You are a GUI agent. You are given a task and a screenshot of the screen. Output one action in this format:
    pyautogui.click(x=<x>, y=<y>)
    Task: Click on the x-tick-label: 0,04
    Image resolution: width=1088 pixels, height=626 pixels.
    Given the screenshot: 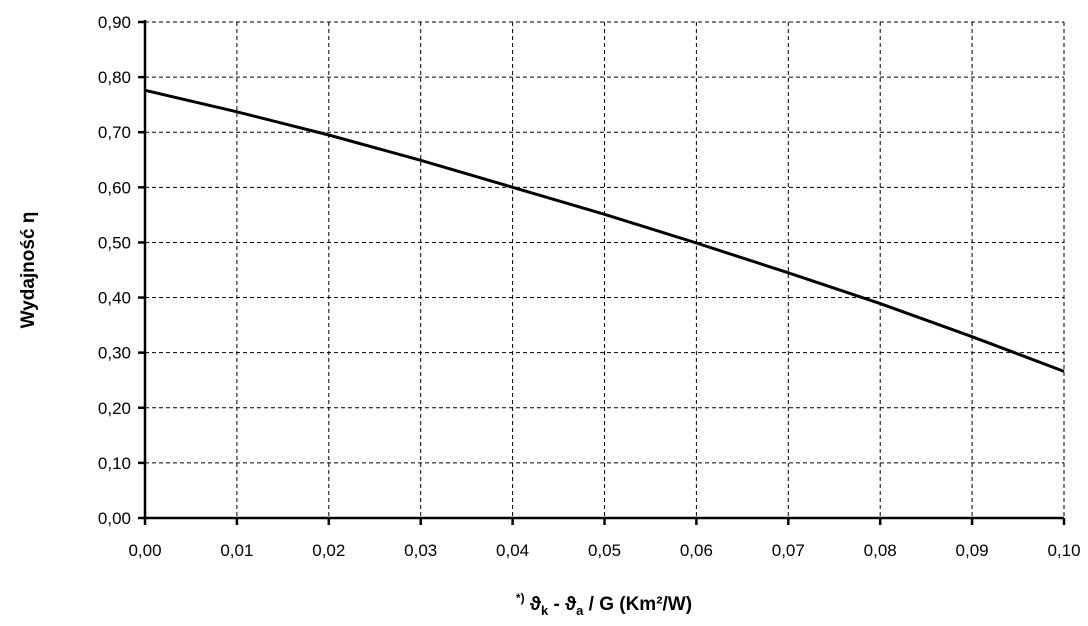 What is the action you would take?
    pyautogui.click(x=512, y=550)
    